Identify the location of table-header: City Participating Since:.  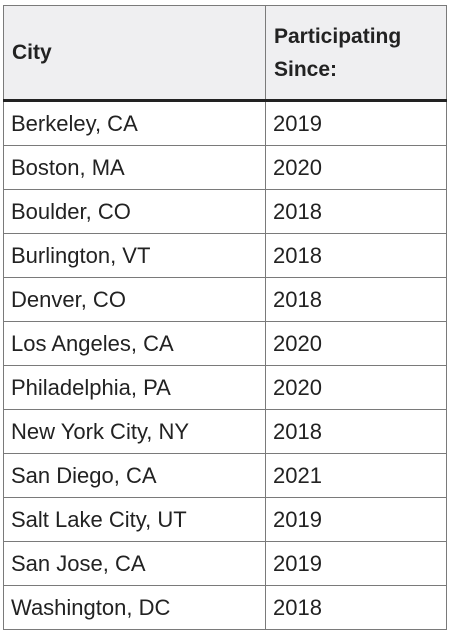
(225, 53).